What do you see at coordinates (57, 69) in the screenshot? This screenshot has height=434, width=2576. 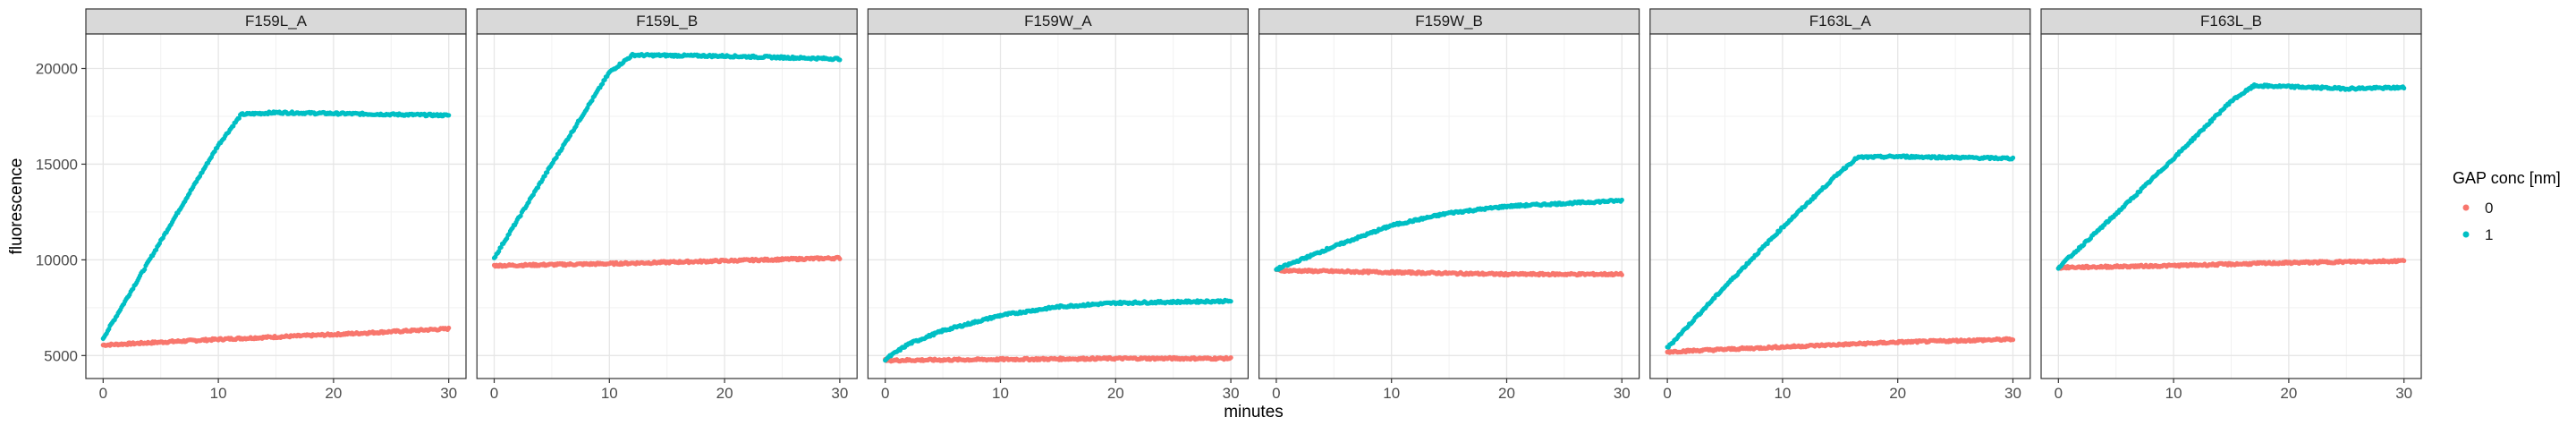 I see `y-tick-label: 20000` at bounding box center [57, 69].